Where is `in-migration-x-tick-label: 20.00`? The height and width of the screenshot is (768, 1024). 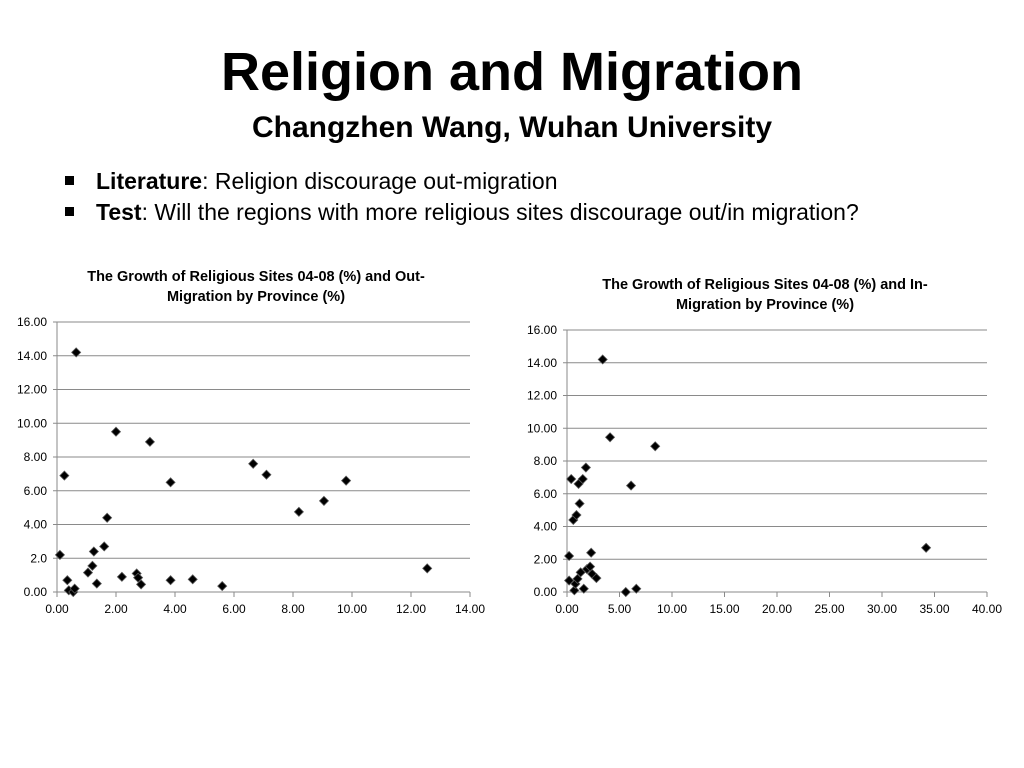
in-migration-x-tick-label: 20.00 is located at coordinates (777, 609).